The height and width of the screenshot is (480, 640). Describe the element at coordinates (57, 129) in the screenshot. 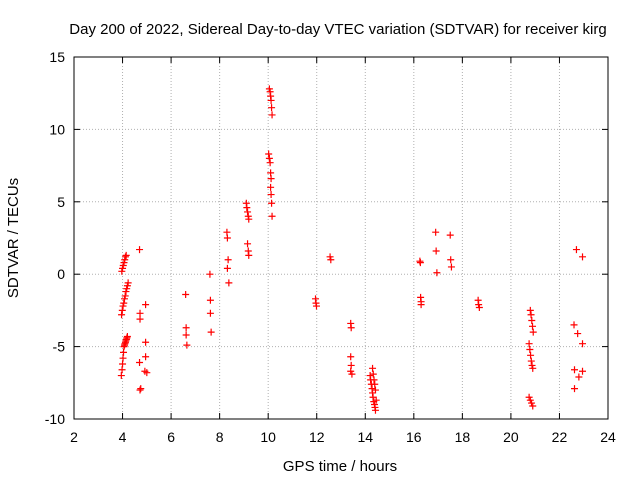

I see `y-tick-label: 10` at that location.